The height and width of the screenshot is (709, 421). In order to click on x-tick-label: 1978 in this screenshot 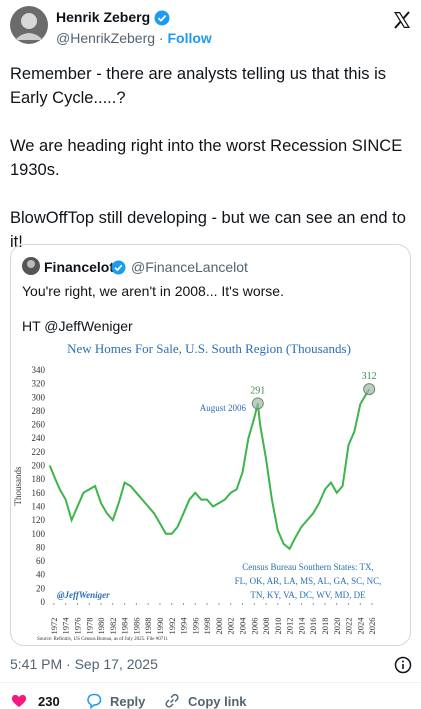, I will do `click(89, 626)`.